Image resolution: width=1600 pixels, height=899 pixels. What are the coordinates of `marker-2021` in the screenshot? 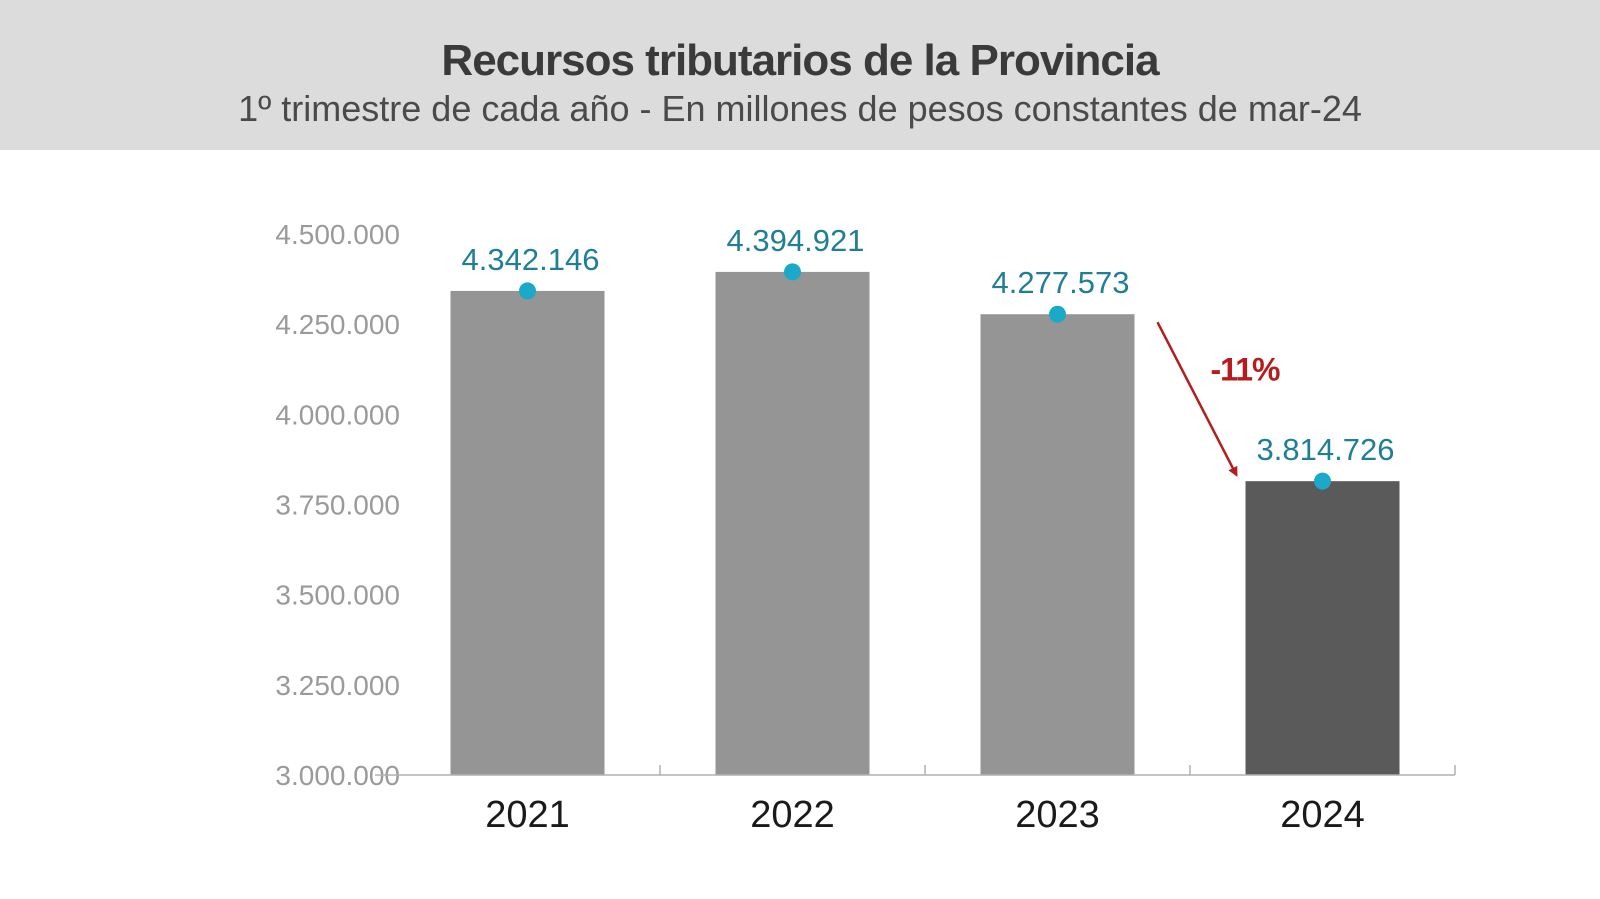 It's located at (527, 291).